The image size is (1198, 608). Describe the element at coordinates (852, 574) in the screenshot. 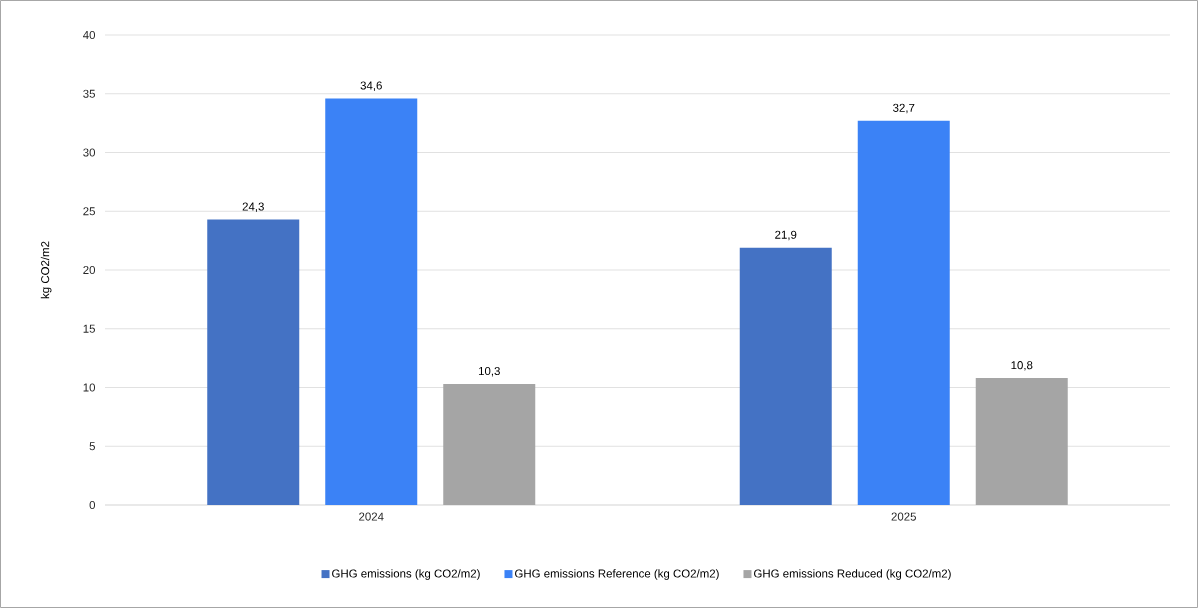

I see `legend-label: GHG emissions Reduced (kg CO2/m2)` at that location.